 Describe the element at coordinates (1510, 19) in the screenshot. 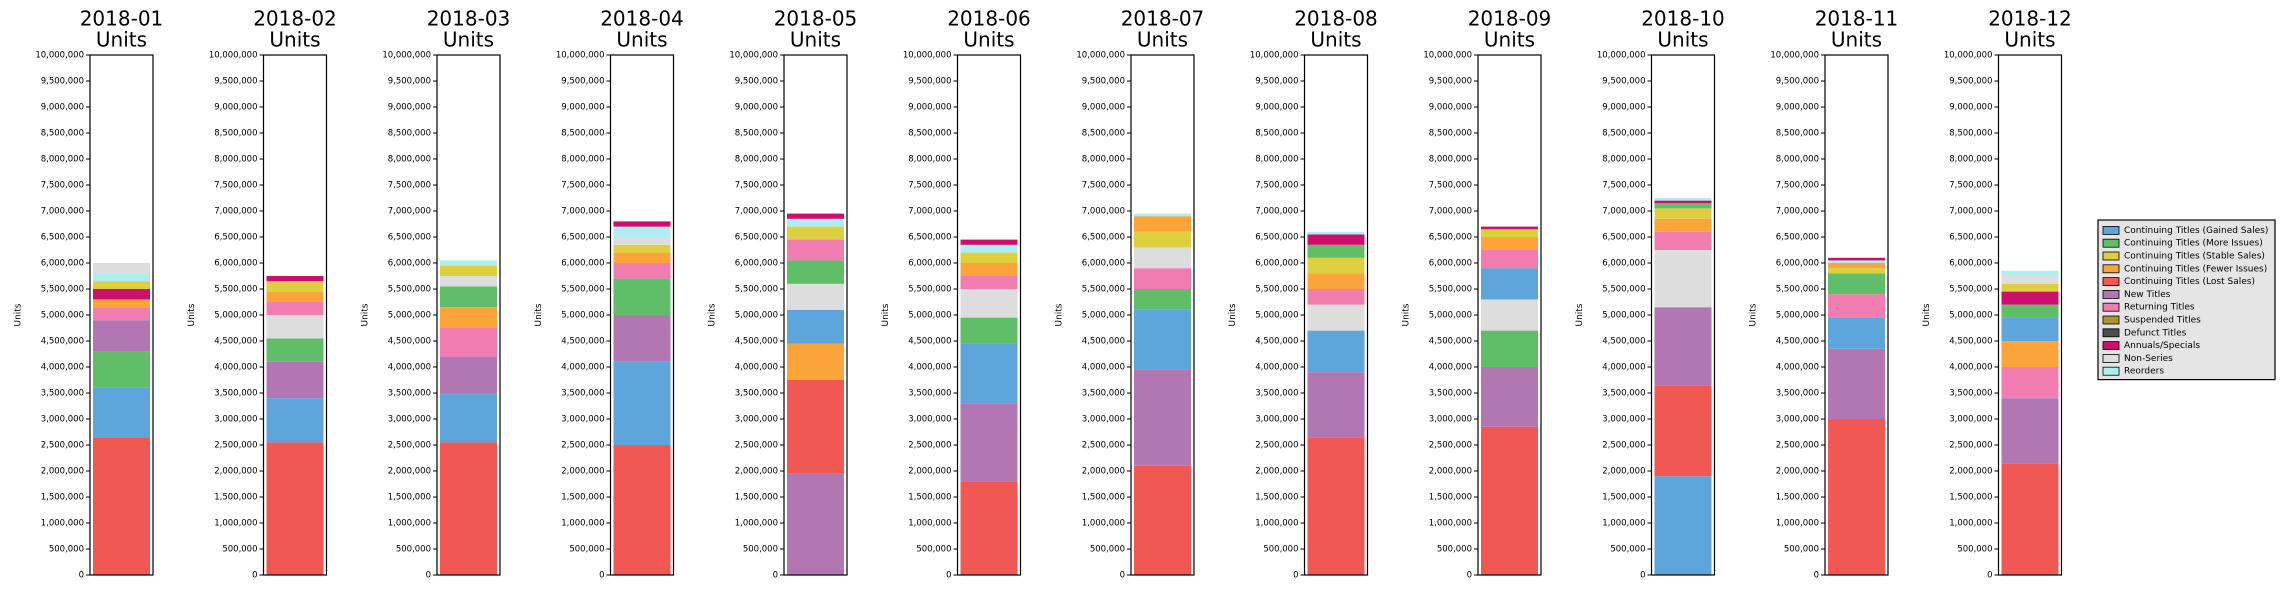

I see `panel-title: 2018-09` at that location.